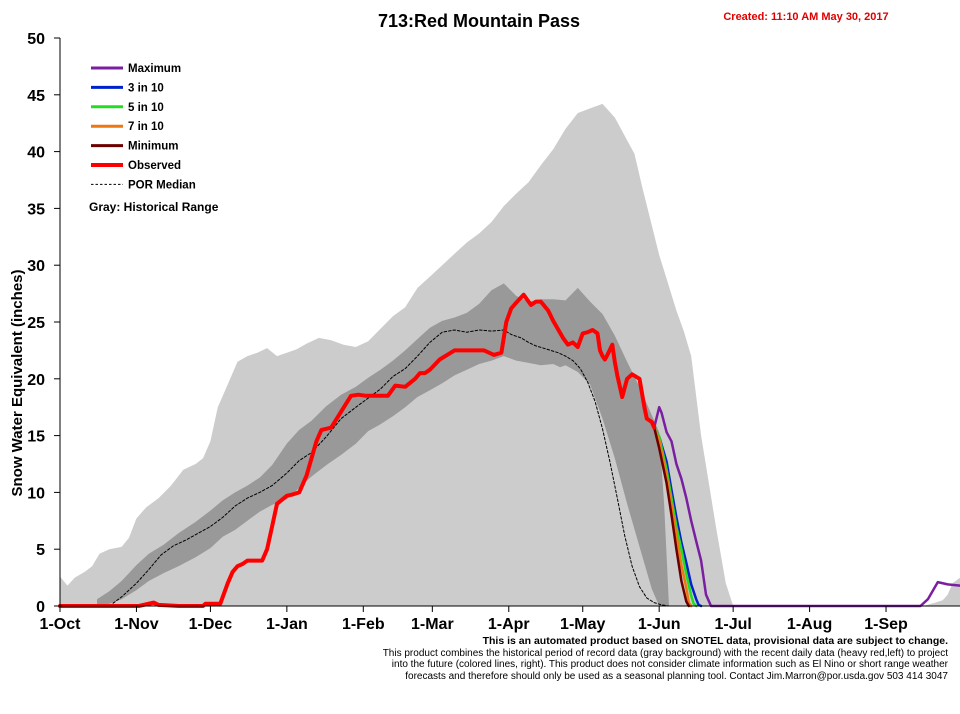 This screenshot has height=714, width=960. What do you see at coordinates (146, 127) in the screenshot?
I see `legend-label: 7 in 10` at bounding box center [146, 127].